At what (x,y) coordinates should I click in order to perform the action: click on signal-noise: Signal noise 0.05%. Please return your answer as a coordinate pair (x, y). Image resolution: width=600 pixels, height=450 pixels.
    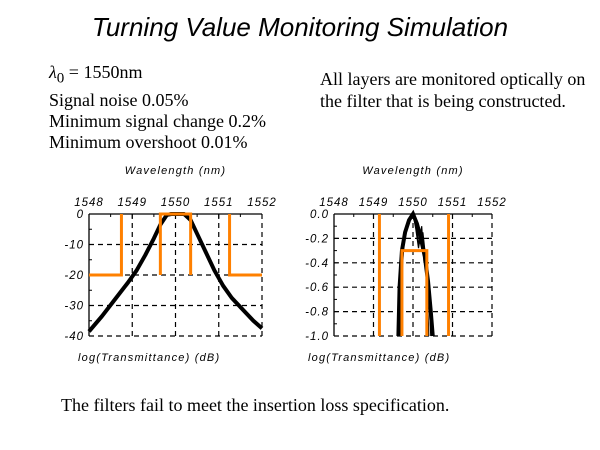
    Looking at the image, I should click on (119, 99).